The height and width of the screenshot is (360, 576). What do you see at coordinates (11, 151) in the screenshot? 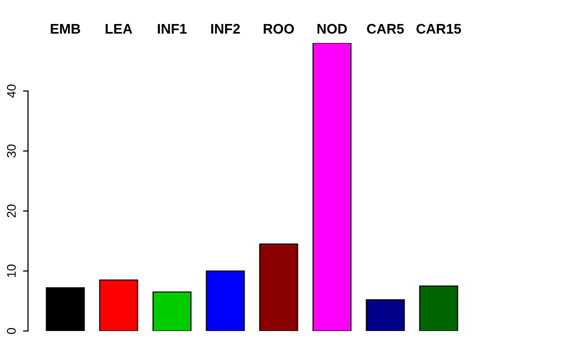
I see `y-tick-label: 30` at bounding box center [11, 151].